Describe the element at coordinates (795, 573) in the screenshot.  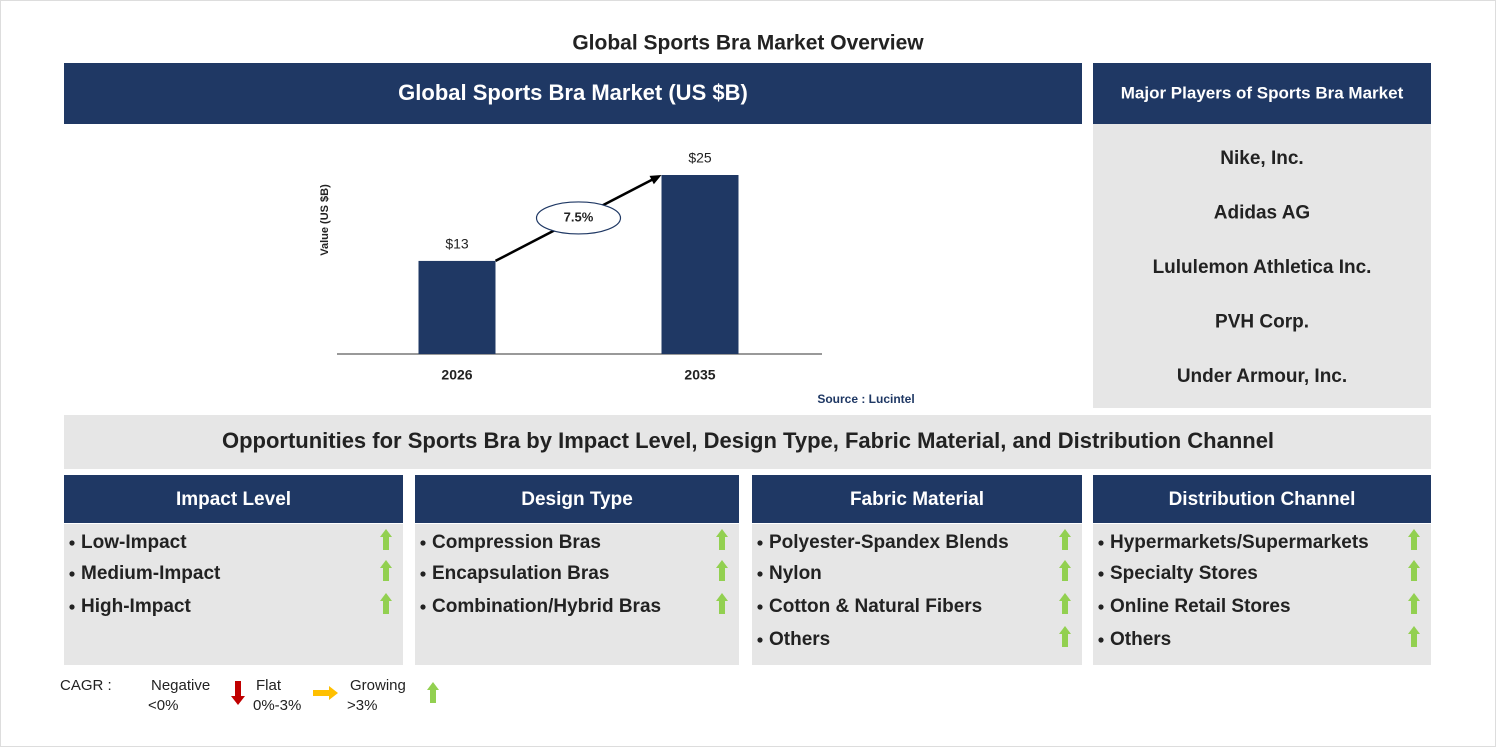
I see `segment-item: Nylon` at that location.